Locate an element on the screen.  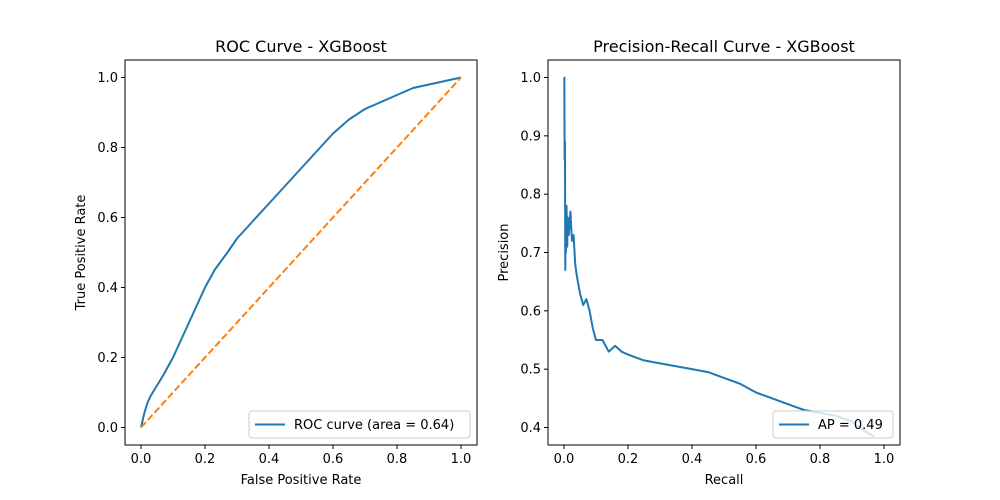
pr-plot-legend: AP = 0.49 is located at coordinates (833, 424).